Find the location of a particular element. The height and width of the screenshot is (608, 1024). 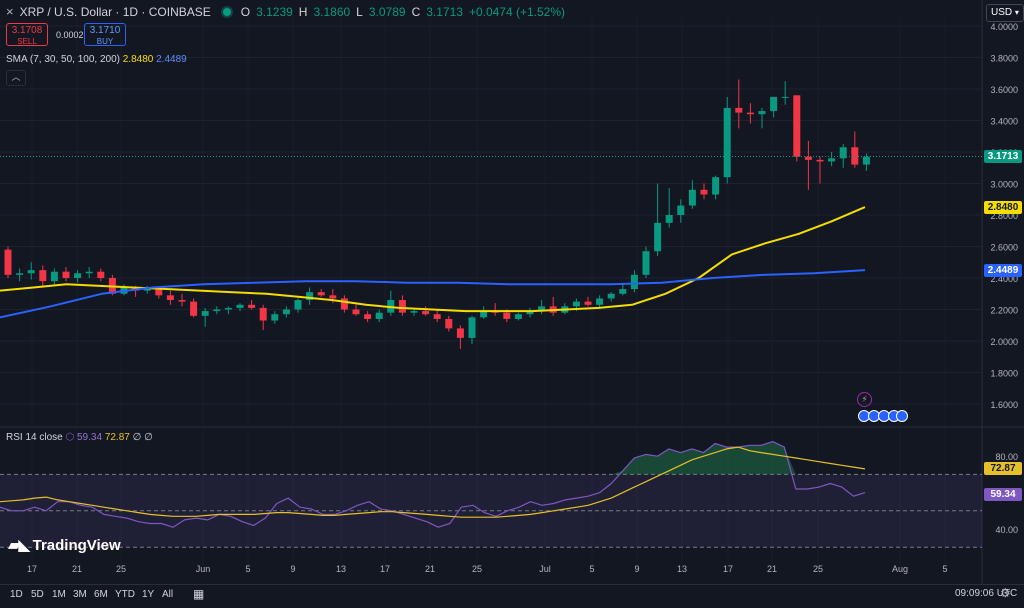

buy-button: 3.1710 BUY is located at coordinates (105, 34).